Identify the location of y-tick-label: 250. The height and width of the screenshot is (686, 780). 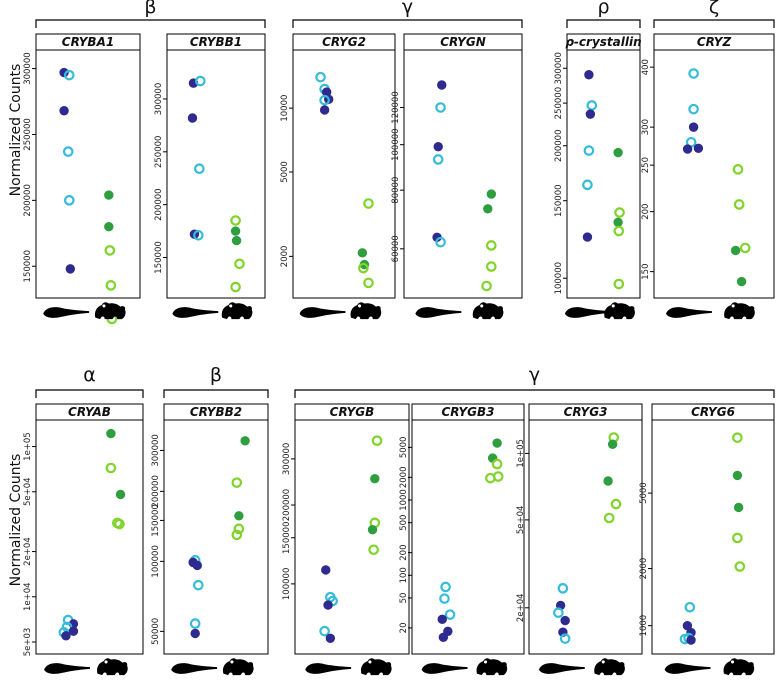
(646, 165).